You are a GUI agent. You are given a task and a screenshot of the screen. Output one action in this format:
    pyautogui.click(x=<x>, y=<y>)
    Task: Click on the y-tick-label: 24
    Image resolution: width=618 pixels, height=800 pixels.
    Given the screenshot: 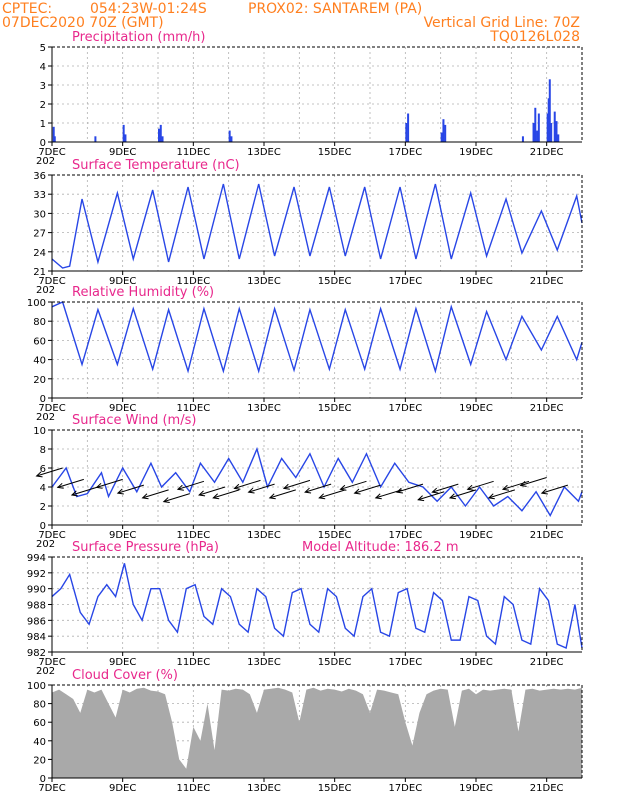 What is the action you would take?
    pyautogui.click(x=39, y=253)
    